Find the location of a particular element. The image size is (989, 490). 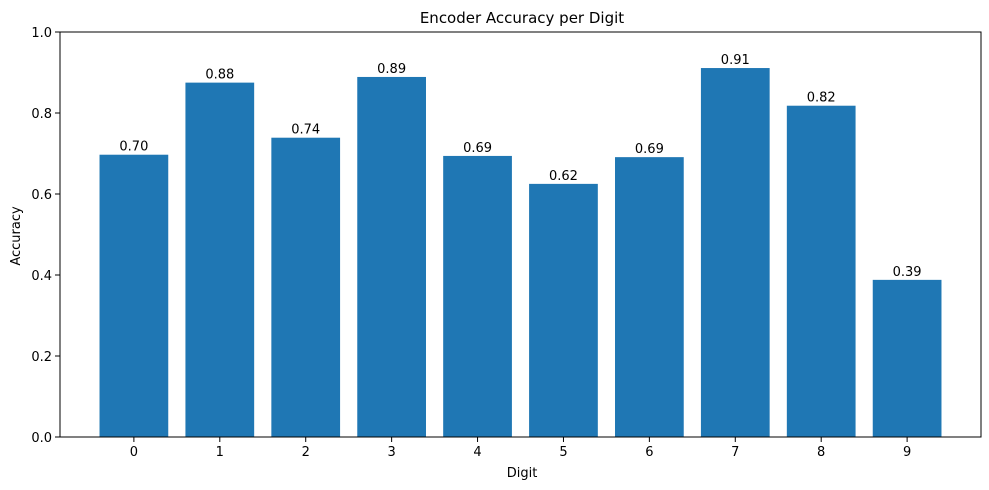

bar-value-label: 0.82 is located at coordinates (821, 98).